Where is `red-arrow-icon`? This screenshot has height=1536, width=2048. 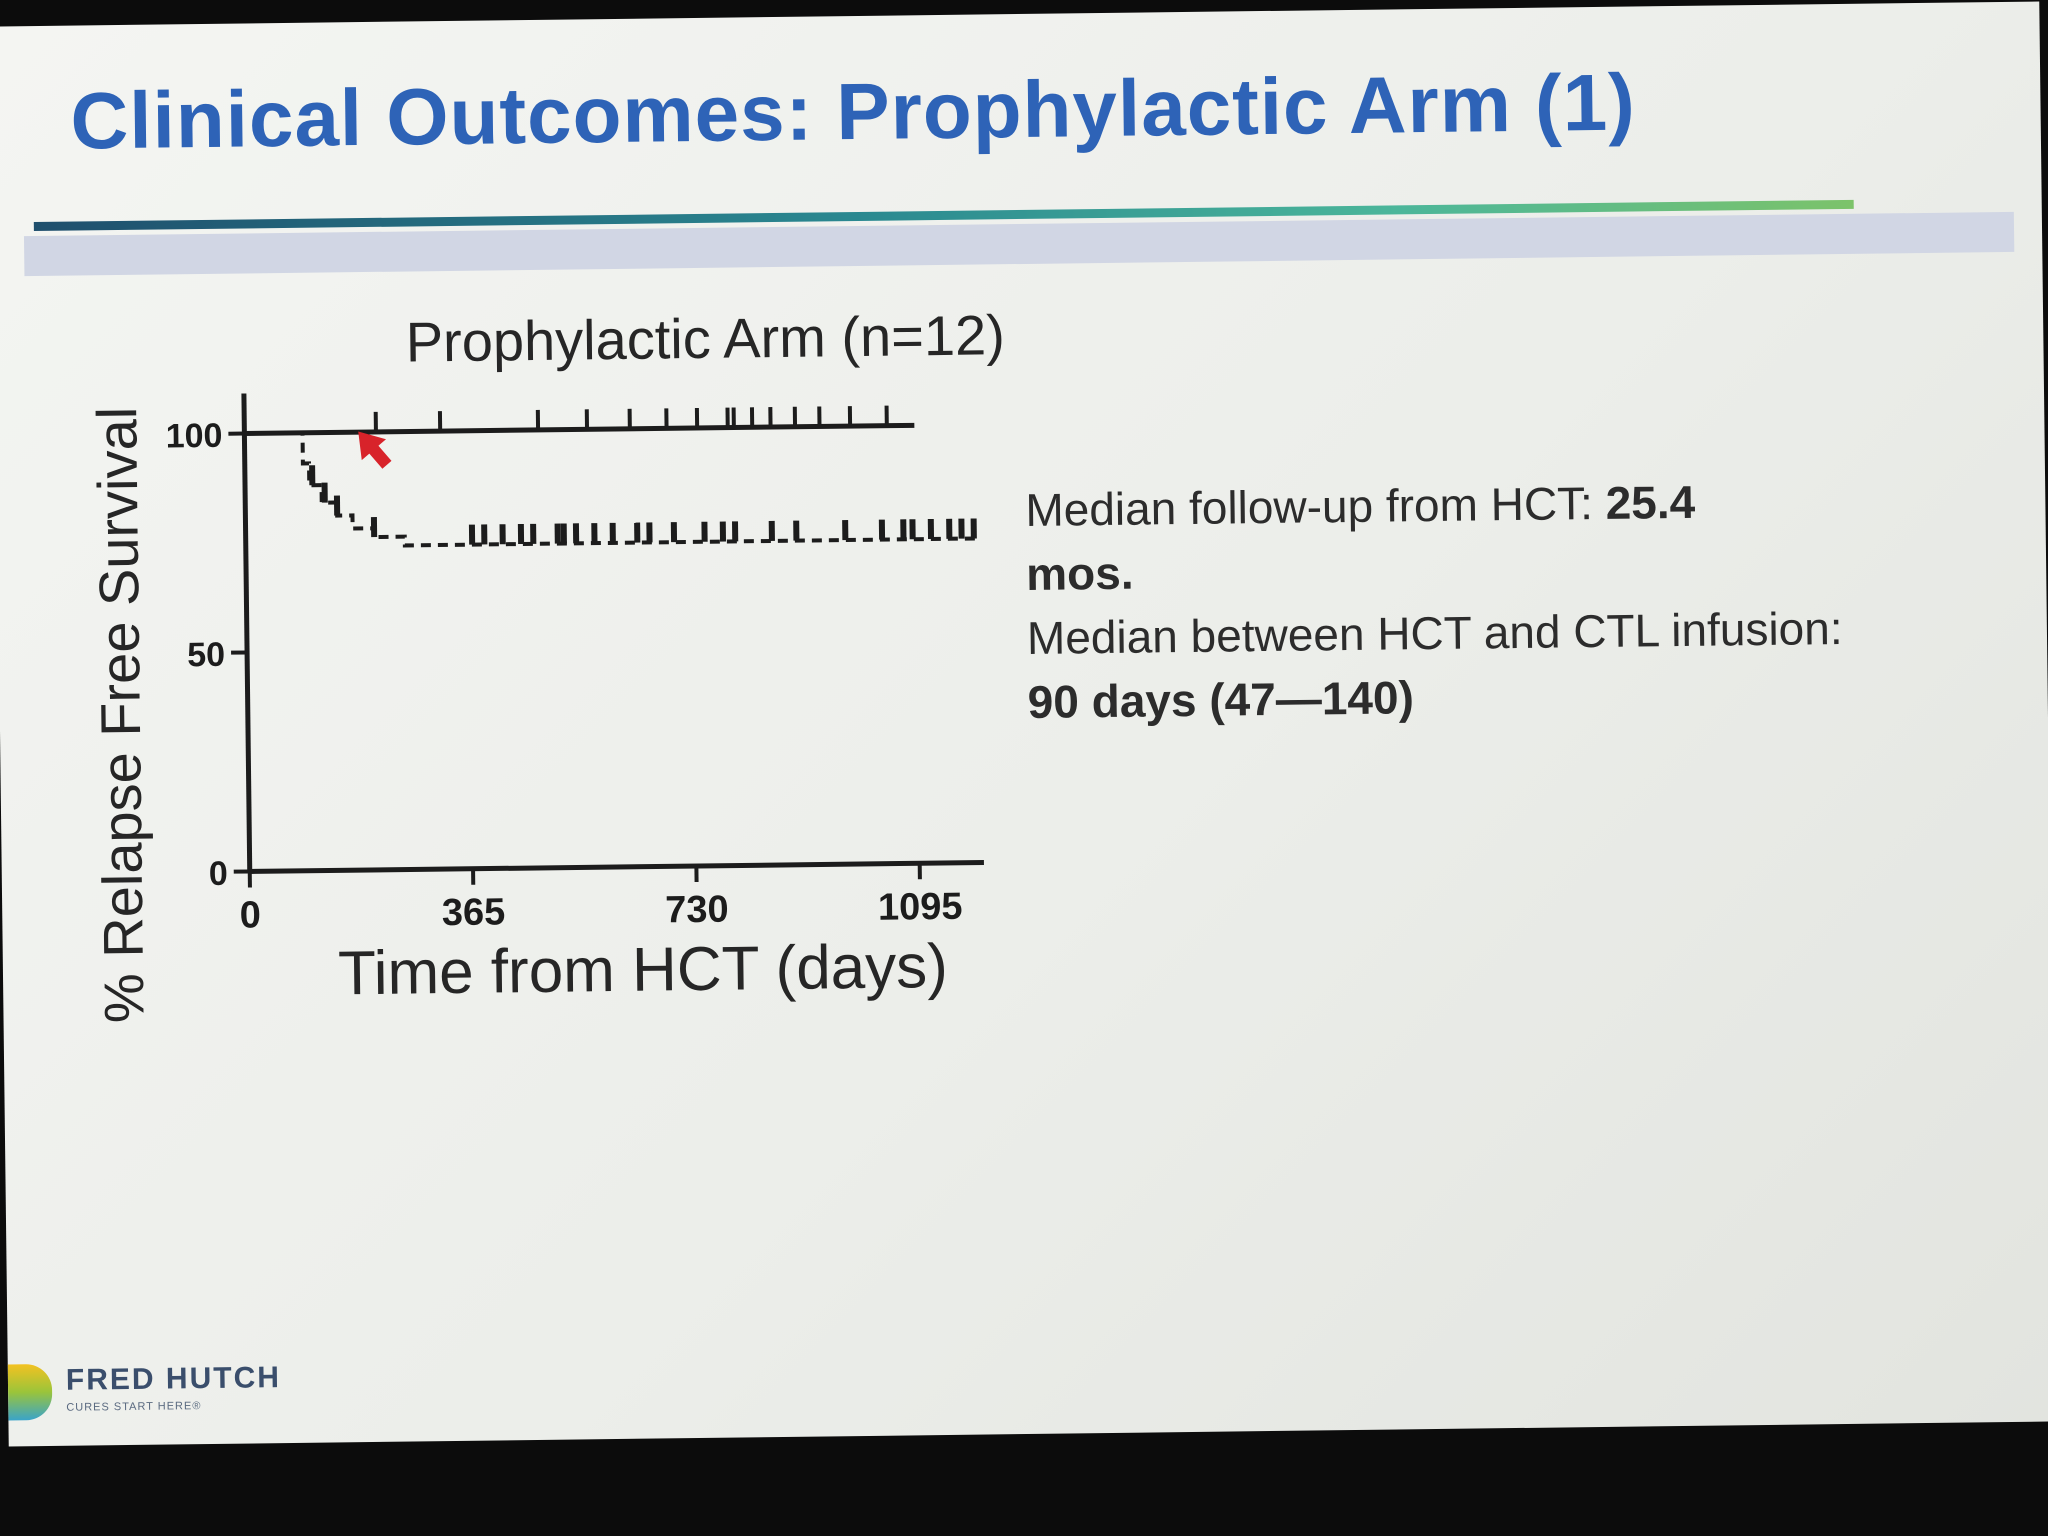
red-arrow-icon is located at coordinates (375, 450).